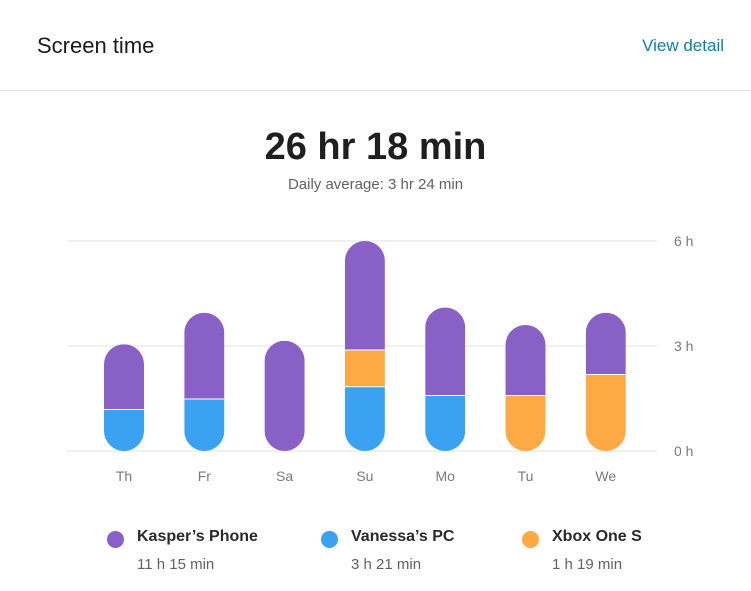 This screenshot has height=591, width=751. I want to click on bar-th, so click(124, 397).